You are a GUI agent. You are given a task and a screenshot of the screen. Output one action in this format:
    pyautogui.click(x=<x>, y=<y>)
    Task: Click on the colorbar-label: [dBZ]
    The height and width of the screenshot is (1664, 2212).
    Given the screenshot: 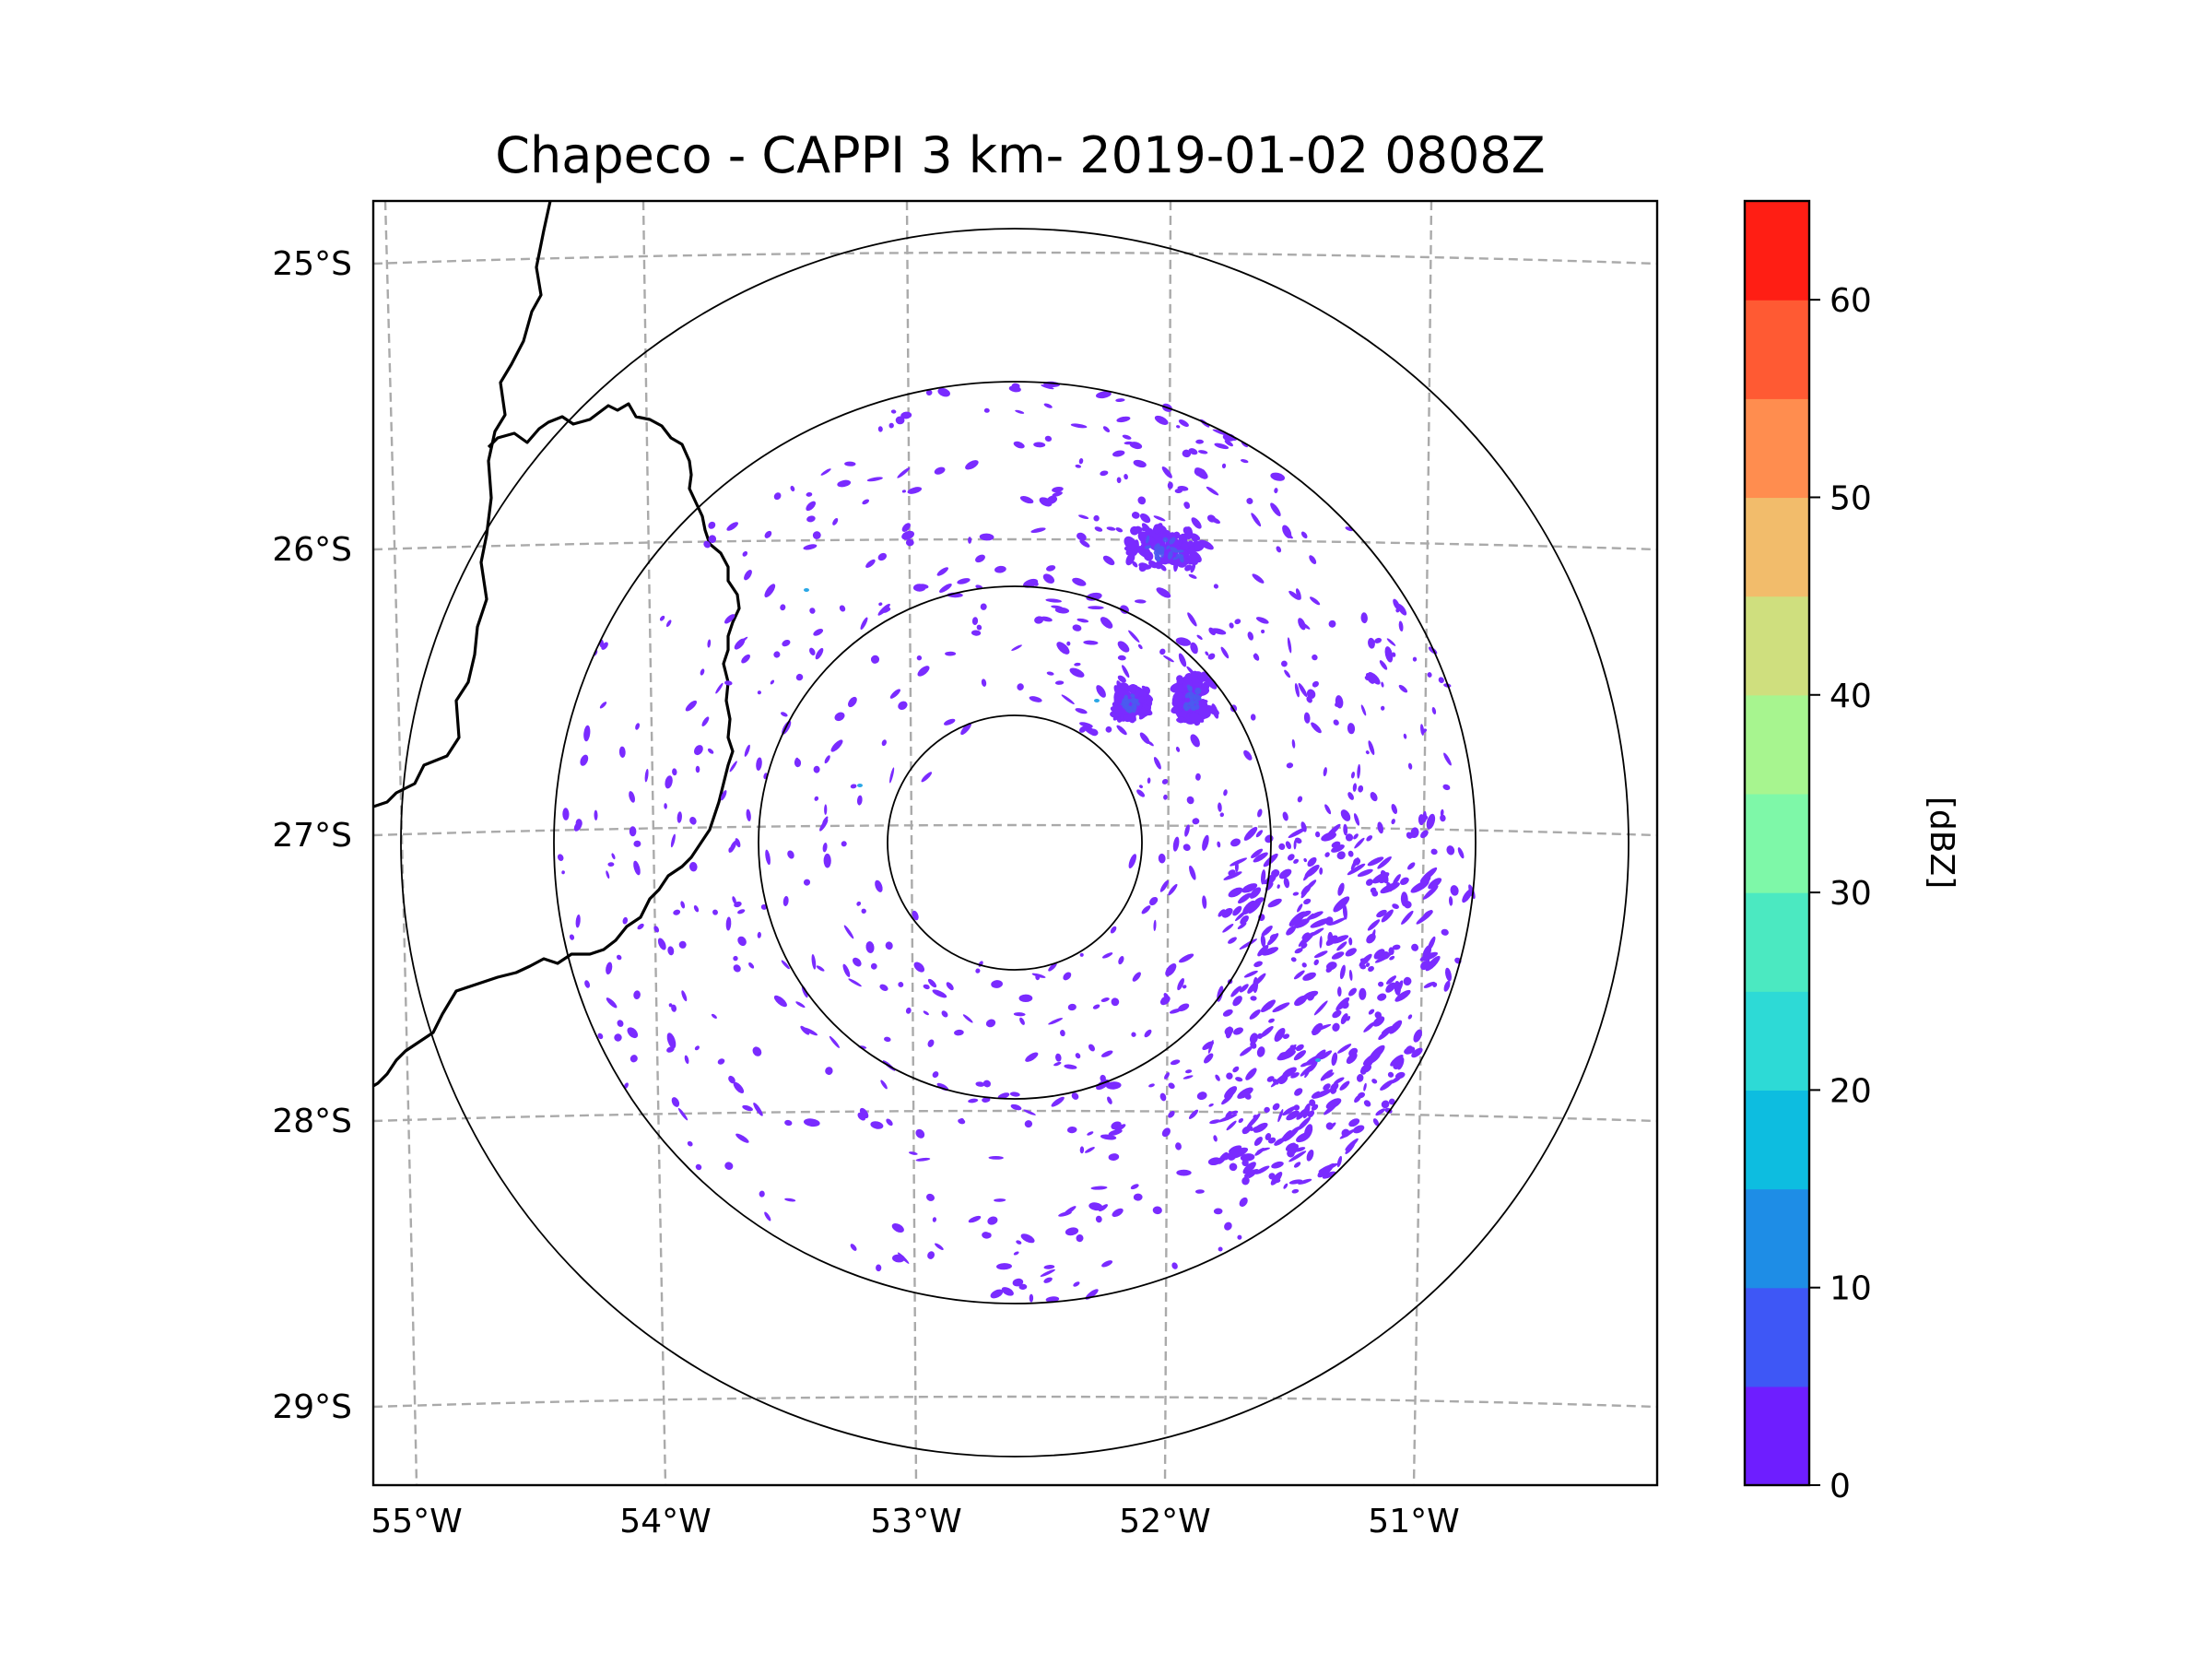 What is the action you would take?
    pyautogui.click(x=1941, y=843)
    